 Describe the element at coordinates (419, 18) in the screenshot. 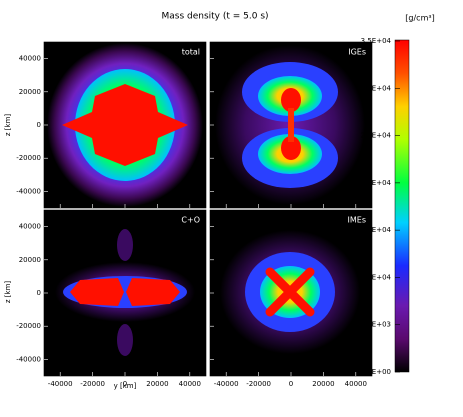

I see `colorbar-label: [g/cm³]` at that location.